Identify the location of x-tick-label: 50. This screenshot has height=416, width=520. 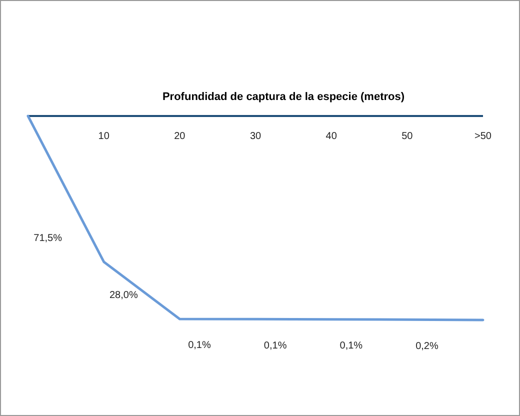
(408, 136).